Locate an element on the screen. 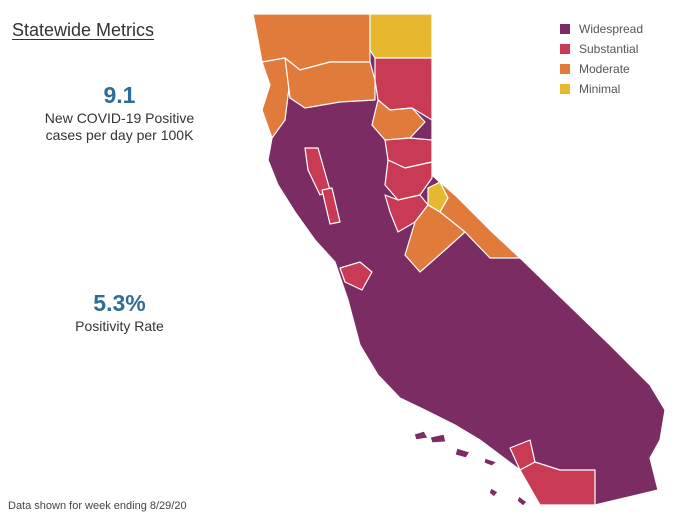 This screenshot has height=519, width=699. county-trinity-shasta is located at coordinates (330, 83).